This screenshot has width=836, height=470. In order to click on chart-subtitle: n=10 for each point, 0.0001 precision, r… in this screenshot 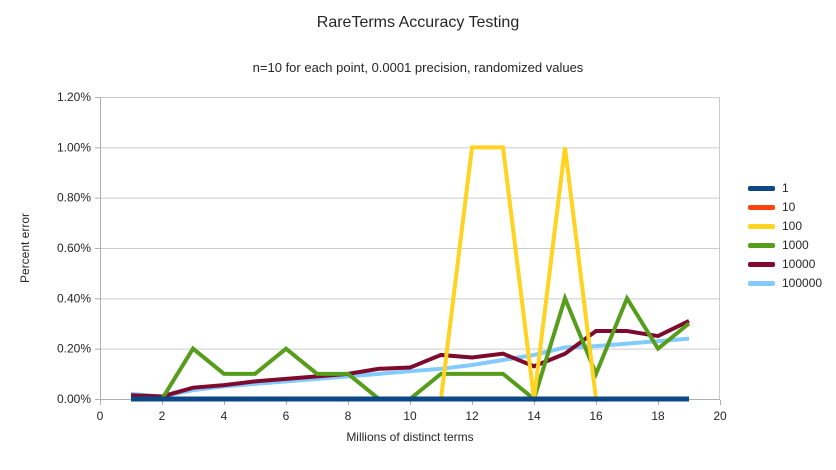, I will do `click(418, 67)`.